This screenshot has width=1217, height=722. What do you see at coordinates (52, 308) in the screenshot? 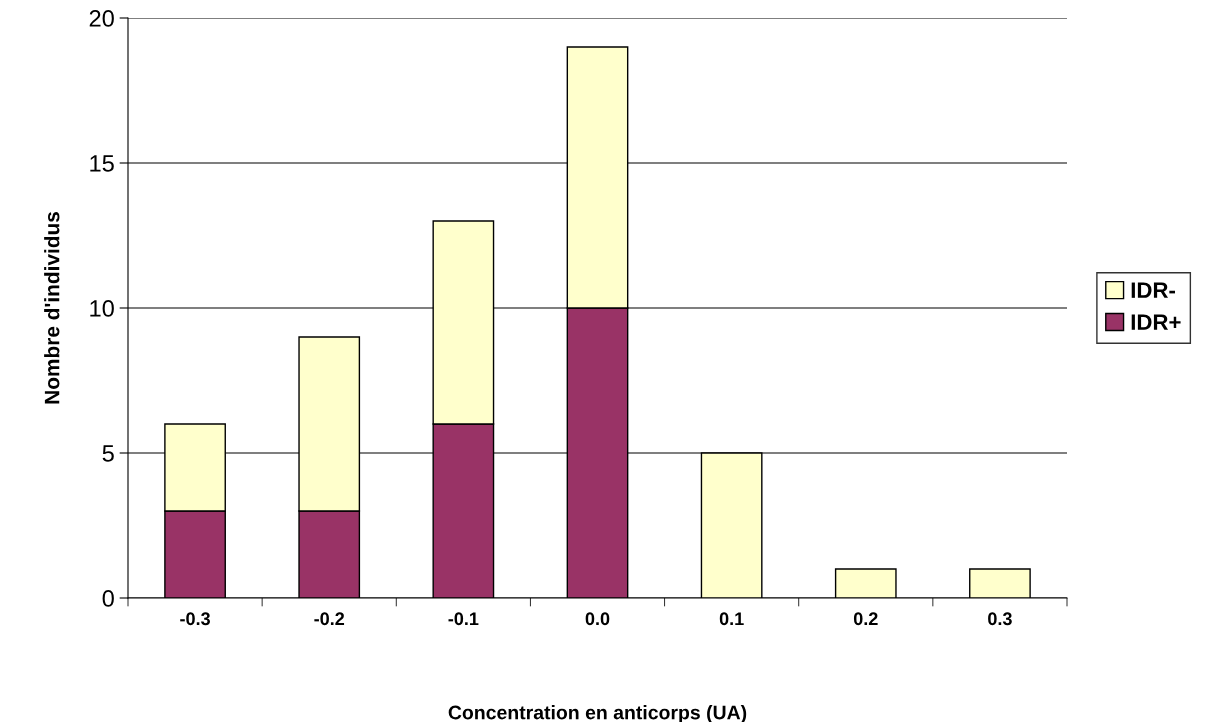
I see `y-axis-title: Nombre d'individus` at bounding box center [52, 308].